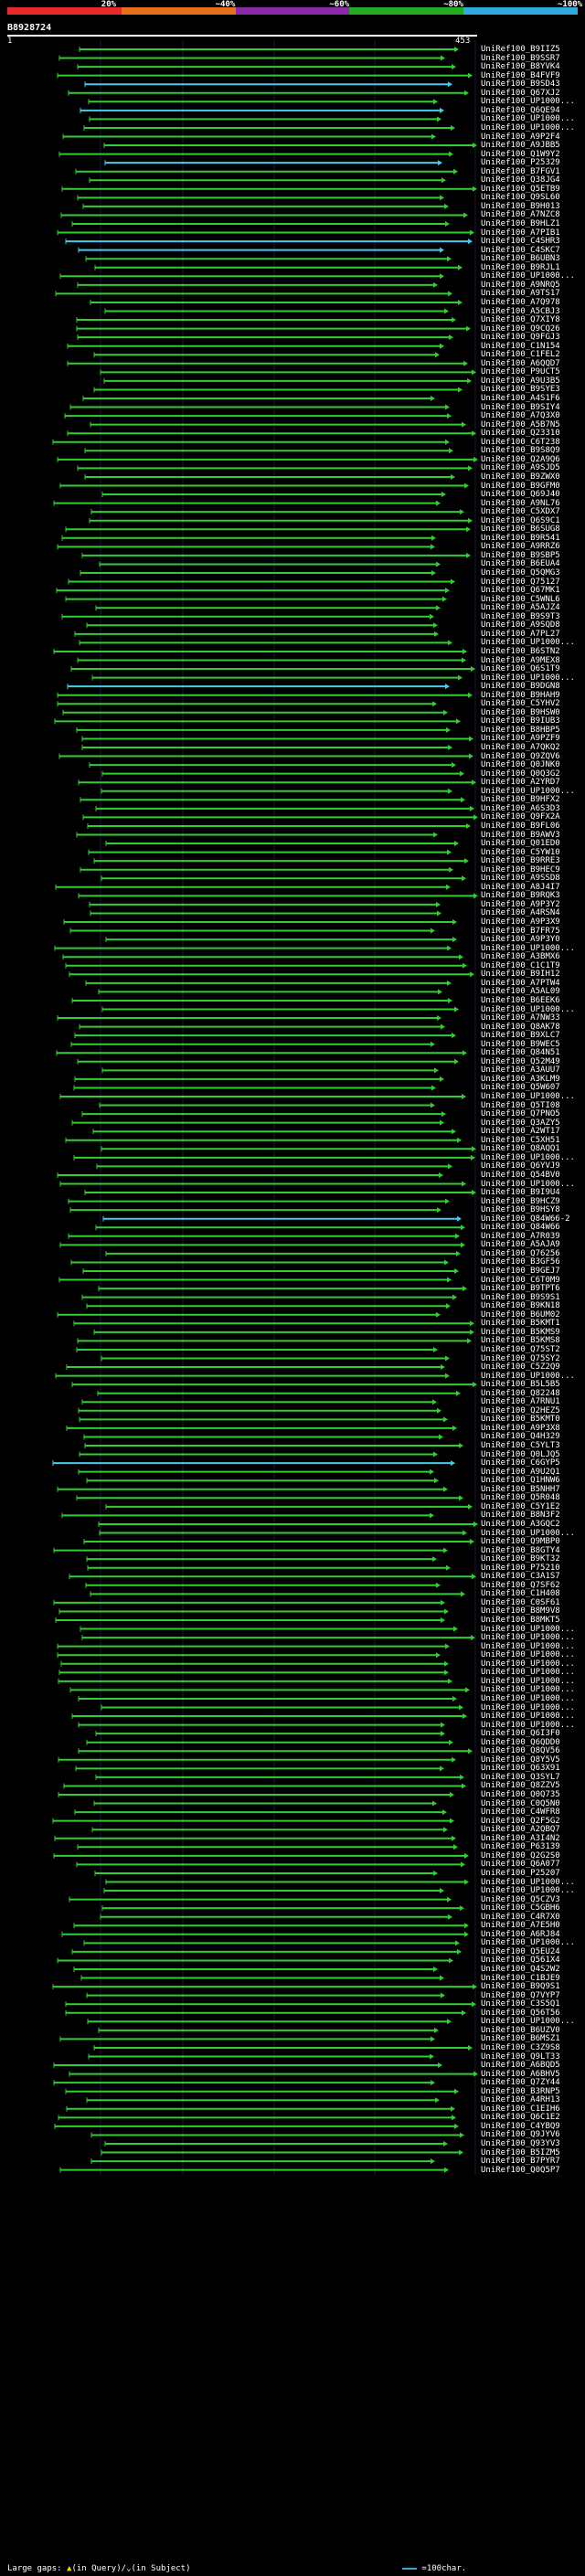 This screenshot has width=585, height=2576. Describe the element at coordinates (520, 730) in the screenshot. I see `hit-id-link: UniRef100_B8HBP5` at that location.